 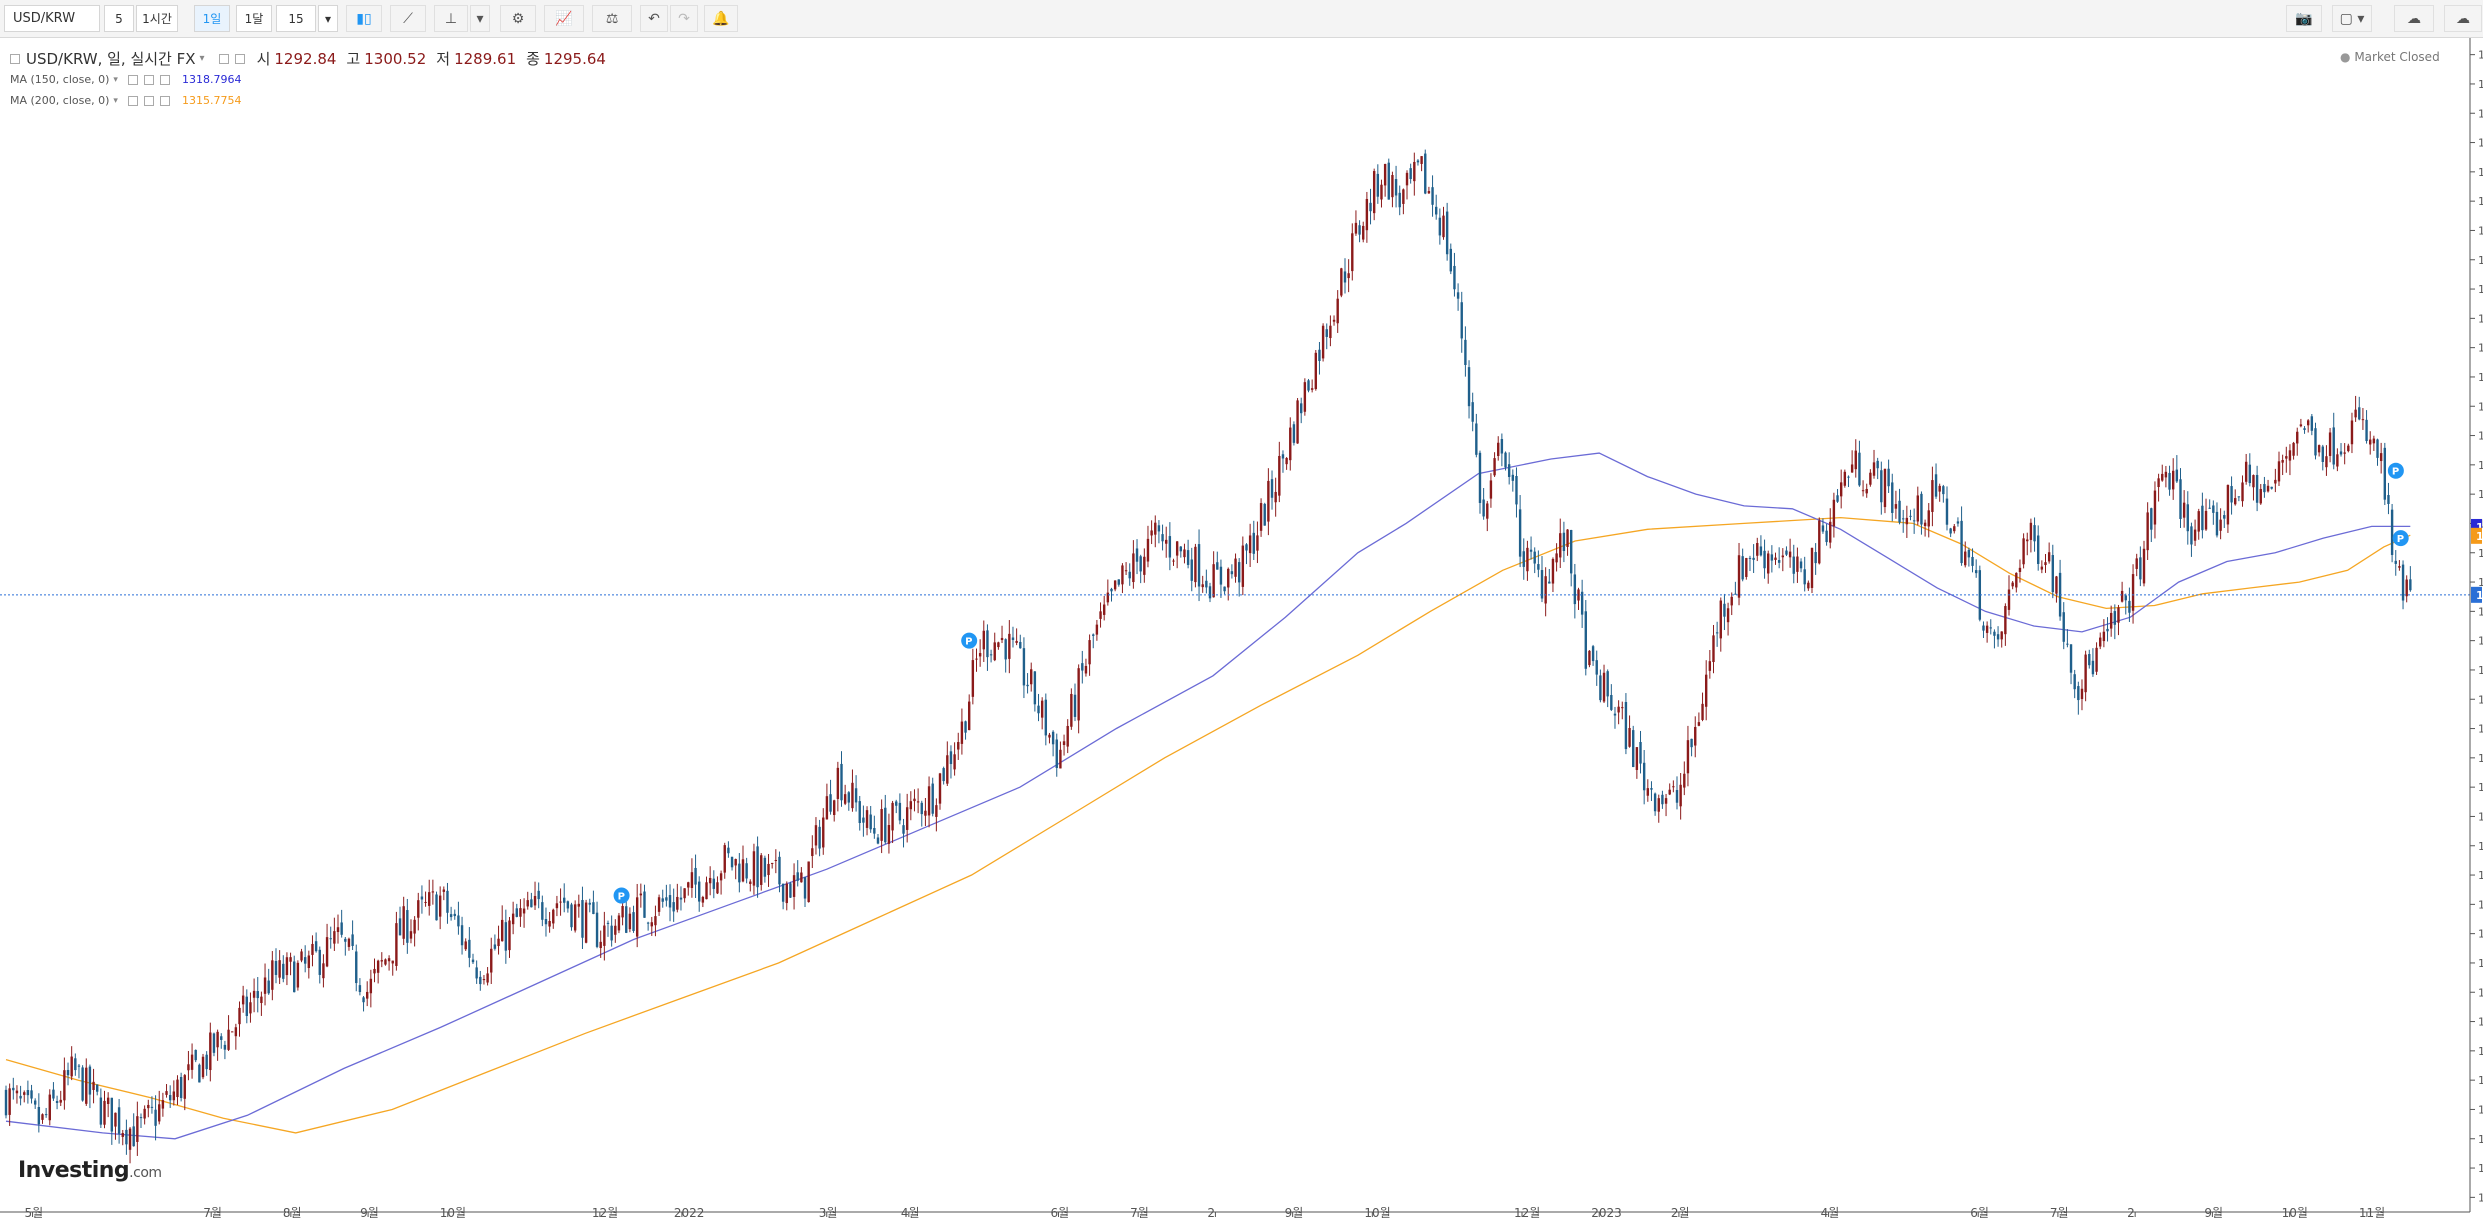 What do you see at coordinates (2059, 1212) in the screenshot?
I see `time-axis-label: 7월` at bounding box center [2059, 1212].